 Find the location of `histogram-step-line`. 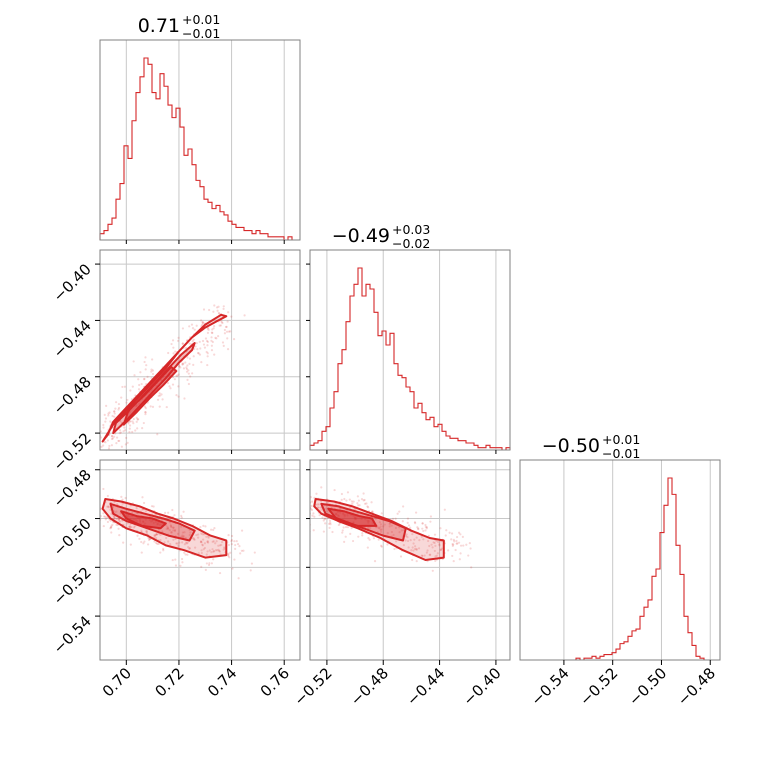

histogram-step-line is located at coordinates (199, 149).